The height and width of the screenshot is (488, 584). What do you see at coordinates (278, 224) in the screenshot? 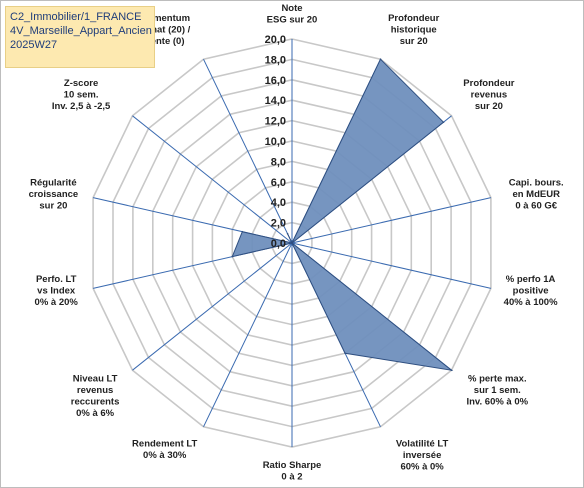
I see `tick-label: 2,0` at bounding box center [278, 224].